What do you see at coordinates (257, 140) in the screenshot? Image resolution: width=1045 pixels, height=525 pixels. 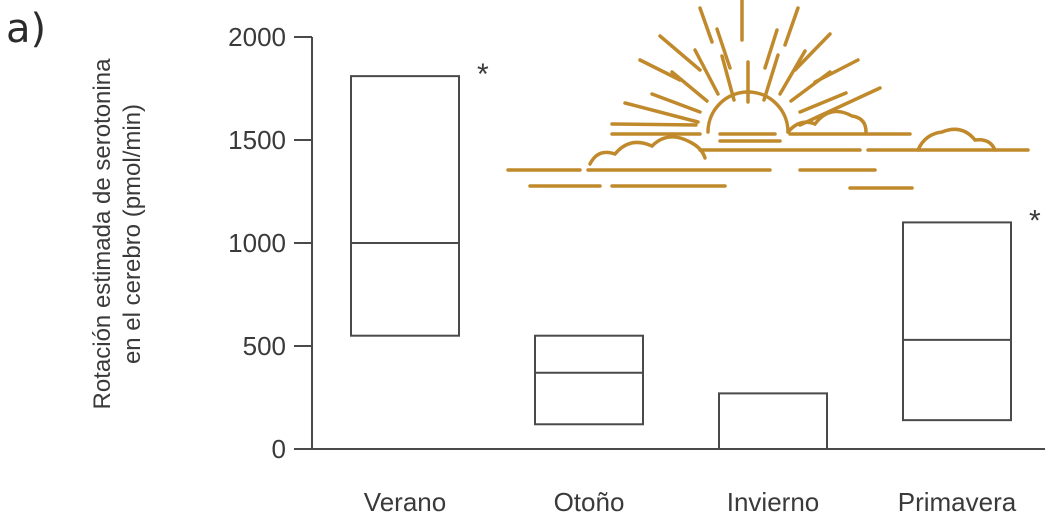 I see `y-tick-label: 1500` at bounding box center [257, 140].